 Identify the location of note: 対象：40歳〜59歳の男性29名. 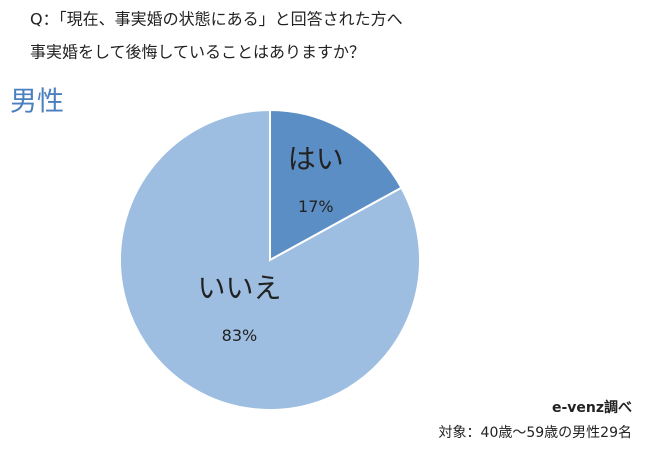
(535, 433).